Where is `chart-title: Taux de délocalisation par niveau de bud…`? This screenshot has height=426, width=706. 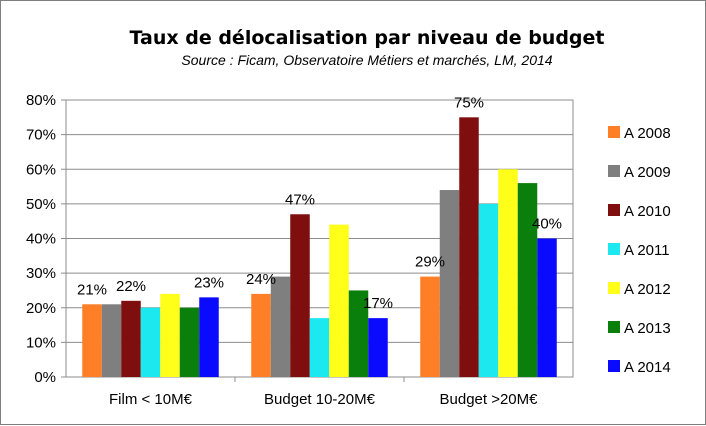 chart-title: Taux de délocalisation par niveau de bud… is located at coordinates (367, 38).